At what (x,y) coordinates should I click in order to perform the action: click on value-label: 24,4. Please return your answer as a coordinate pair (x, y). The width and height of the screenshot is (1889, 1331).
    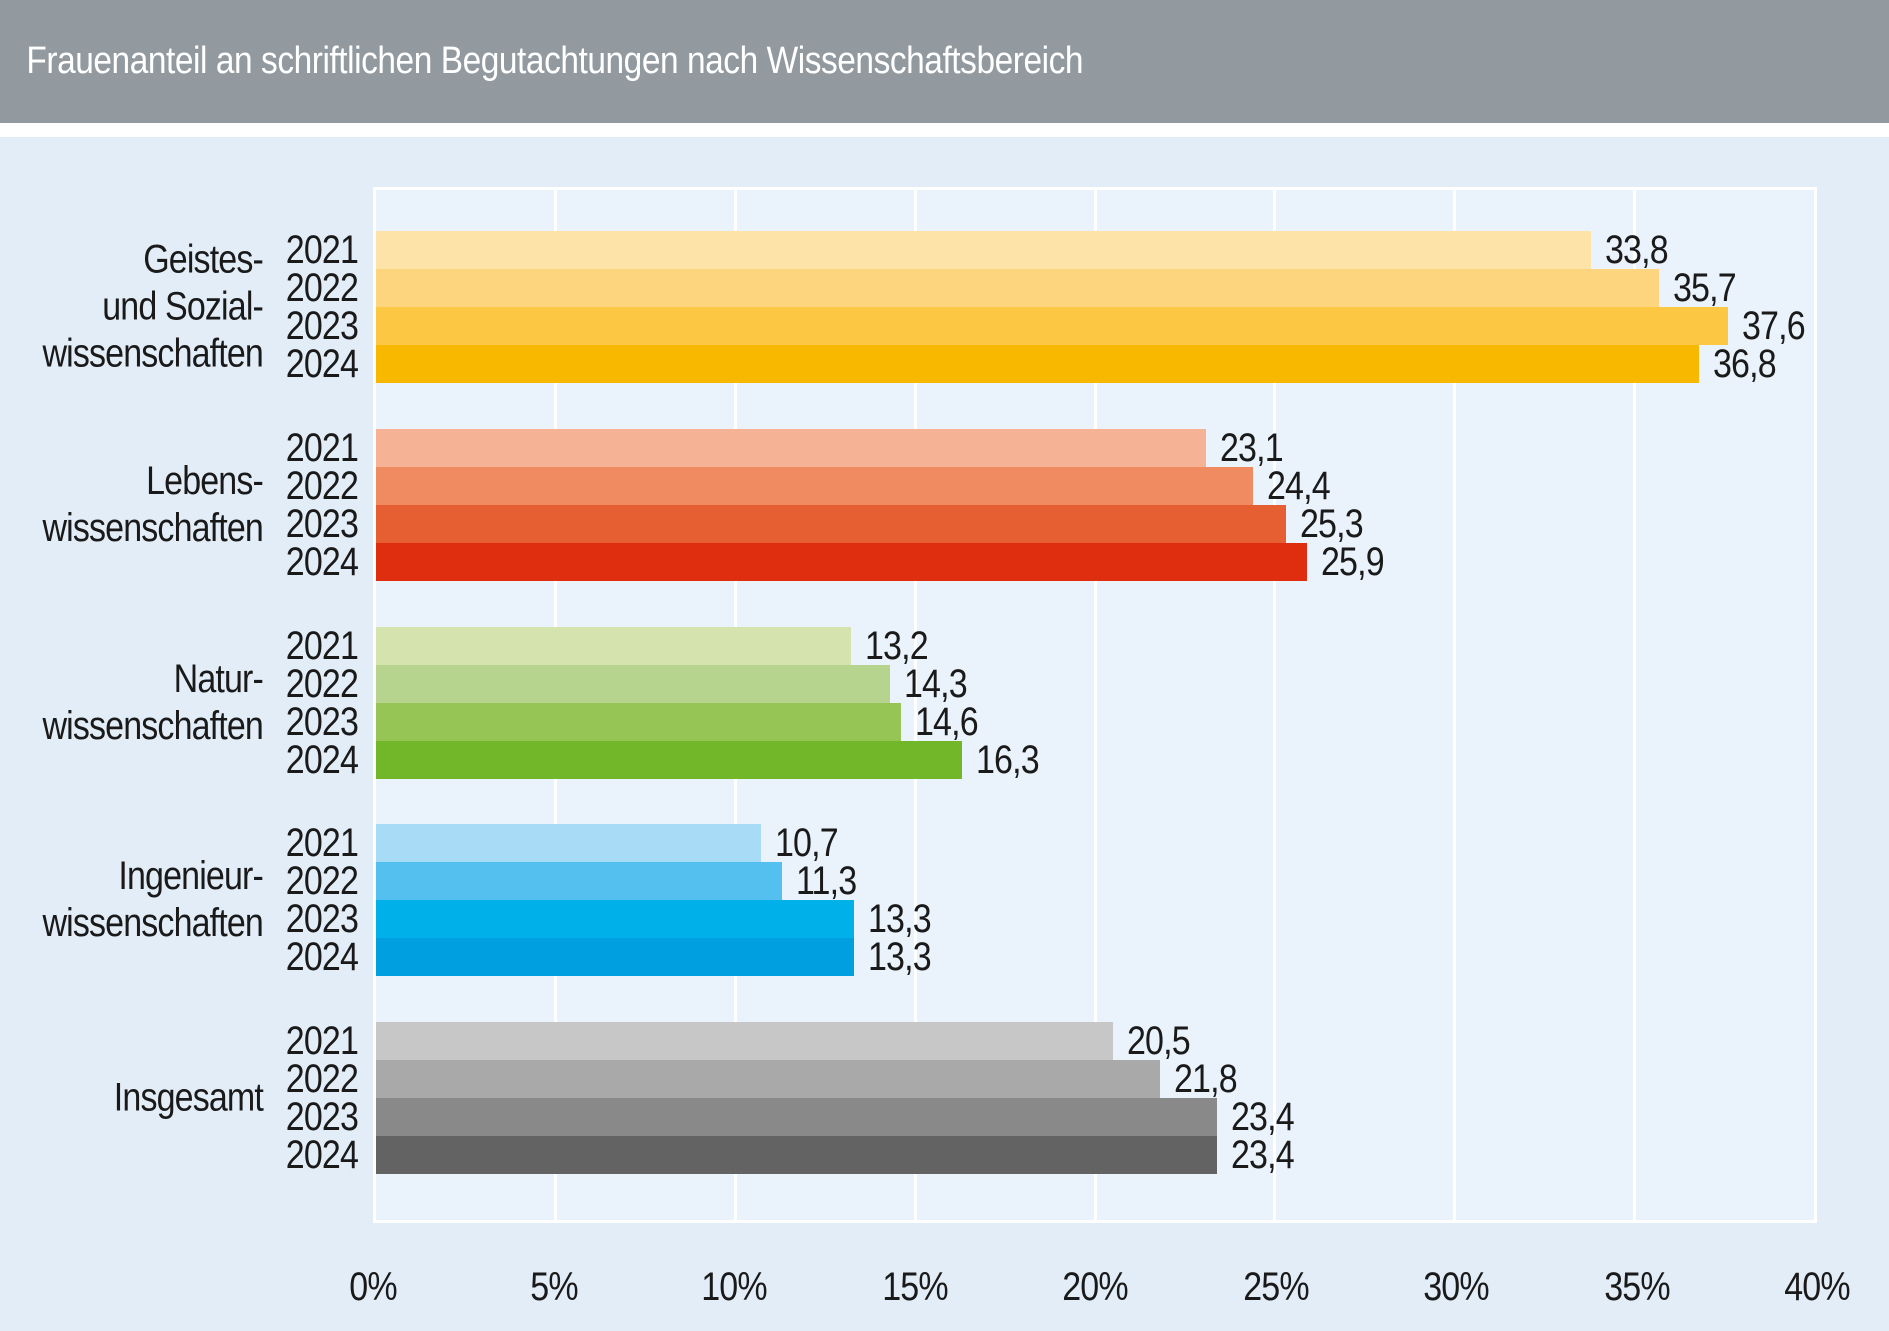
    Looking at the image, I should click on (1299, 486).